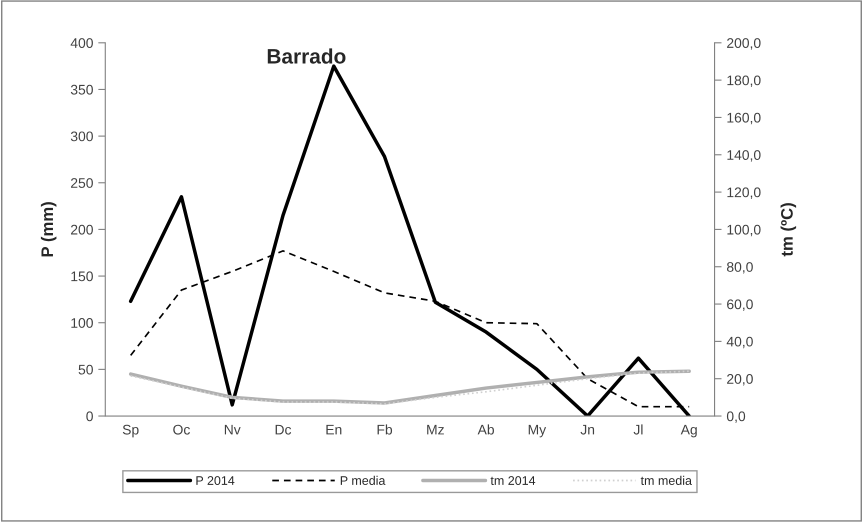  Describe the element at coordinates (82, 276) in the screenshot. I see `y-tick-label: 150` at that location.